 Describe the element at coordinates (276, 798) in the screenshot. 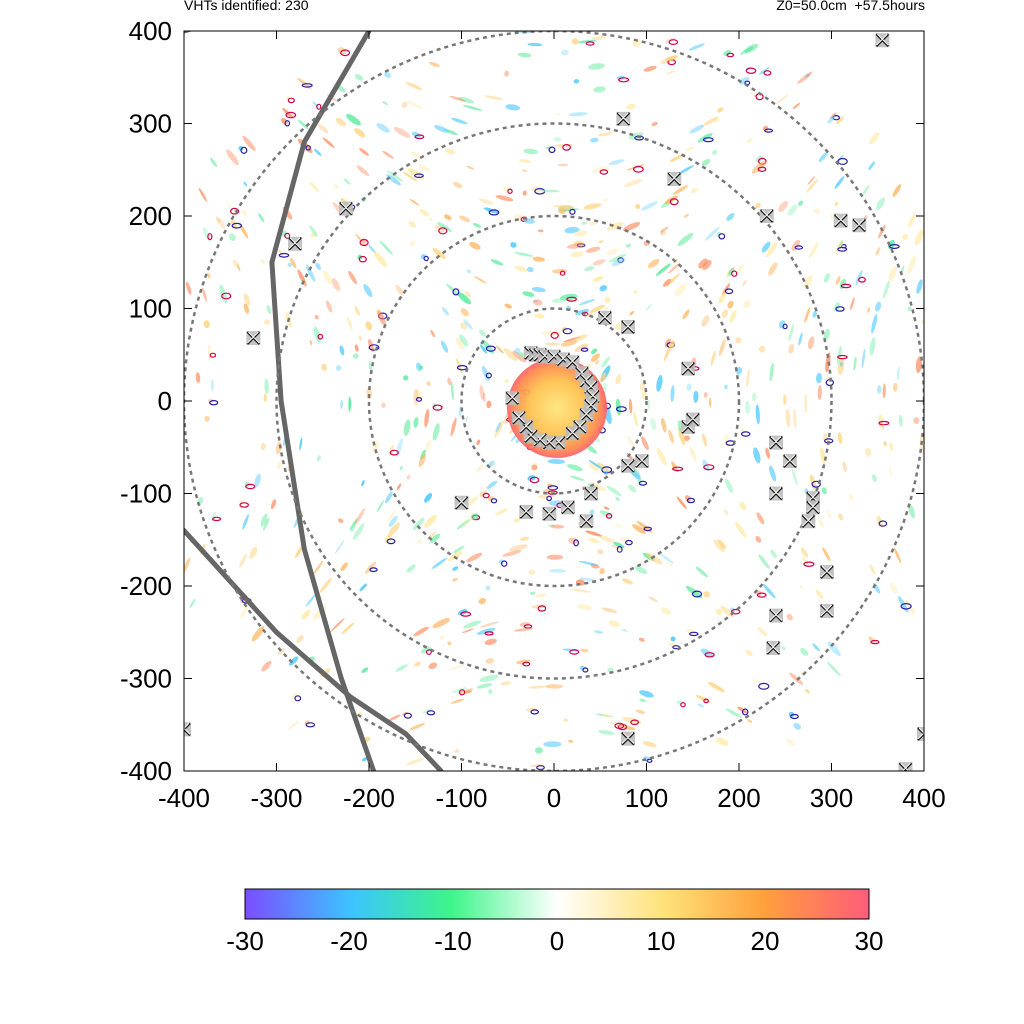

I see `x-tick-label: -300` at that location.